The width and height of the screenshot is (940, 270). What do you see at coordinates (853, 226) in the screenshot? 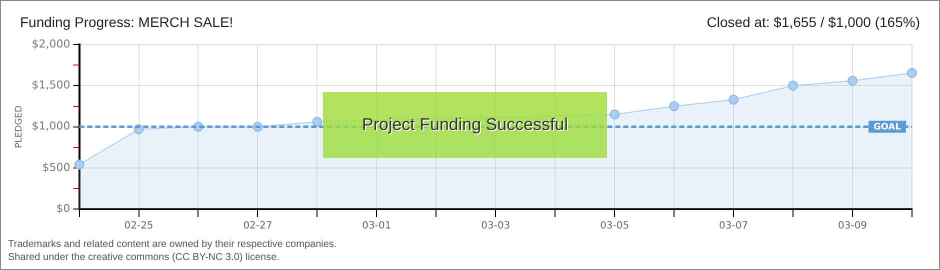
I see `x-tick-label: 03-09` at bounding box center [853, 226].